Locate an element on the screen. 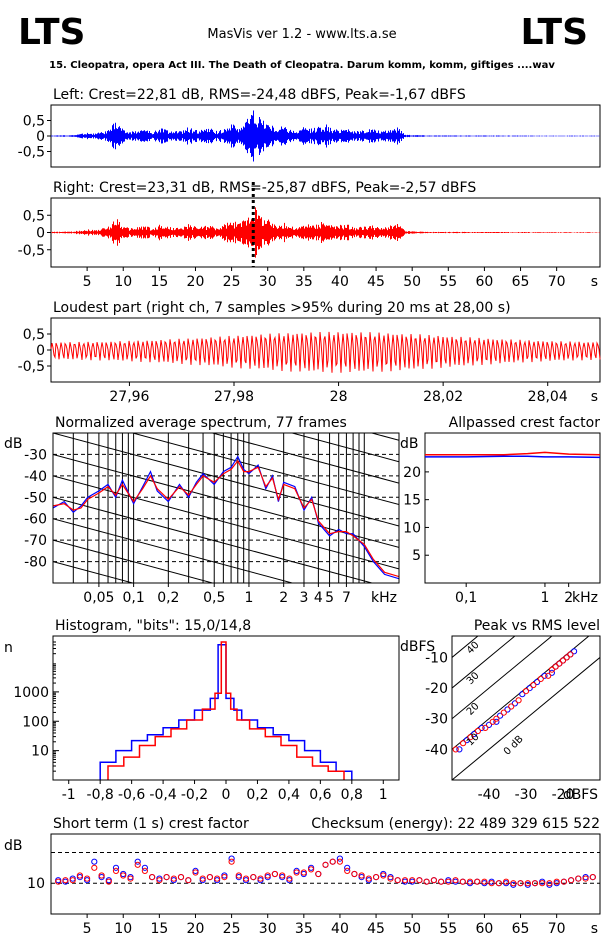  x-tick-label: 55 is located at coordinates (448, 282).